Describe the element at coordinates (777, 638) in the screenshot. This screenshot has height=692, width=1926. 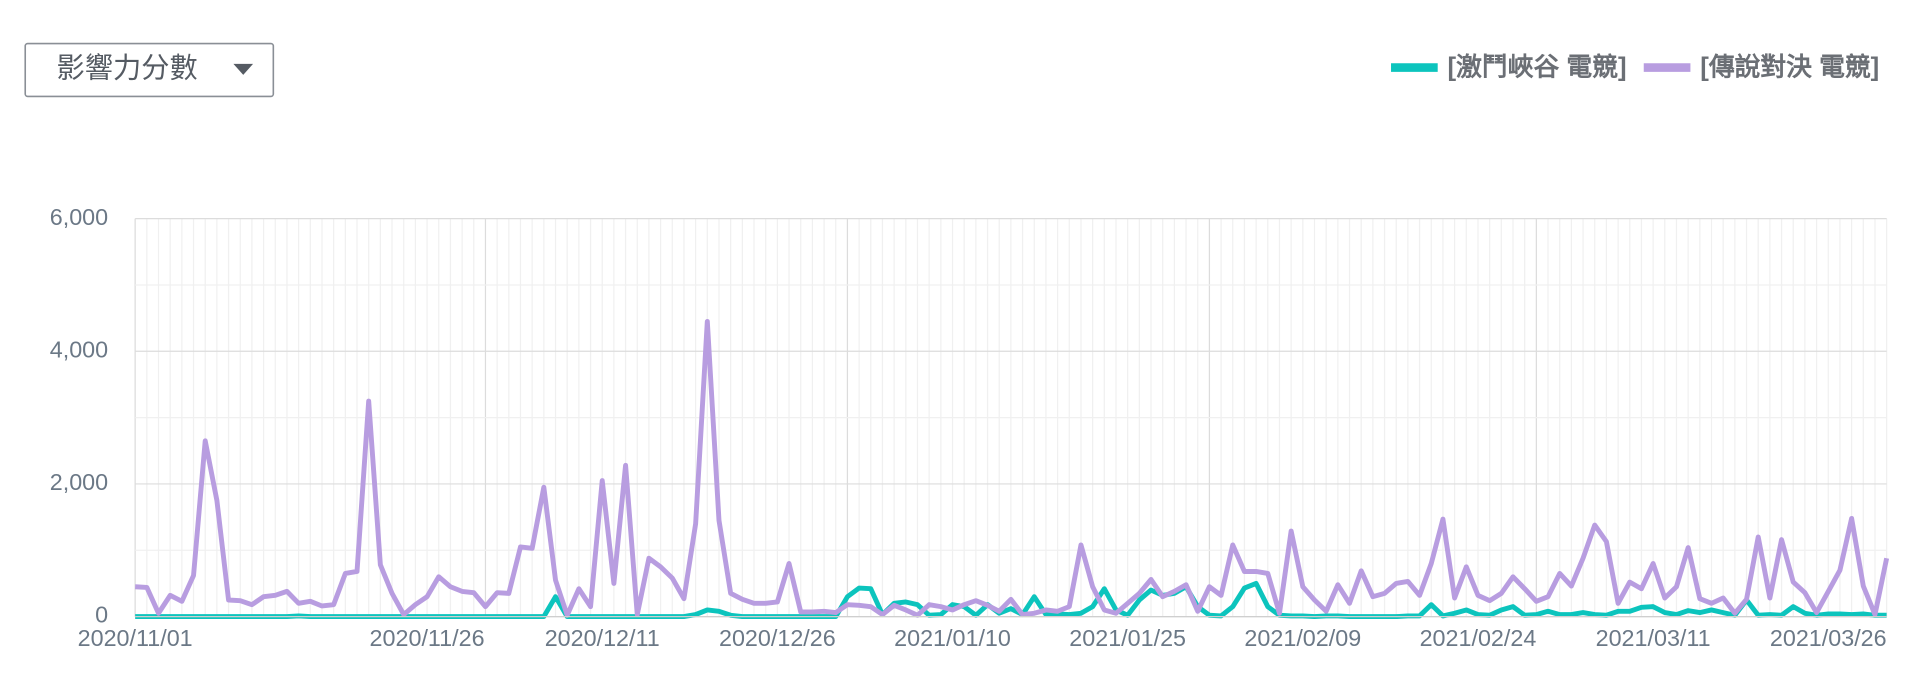
I see `x-tick-label: 2020/12/26` at that location.